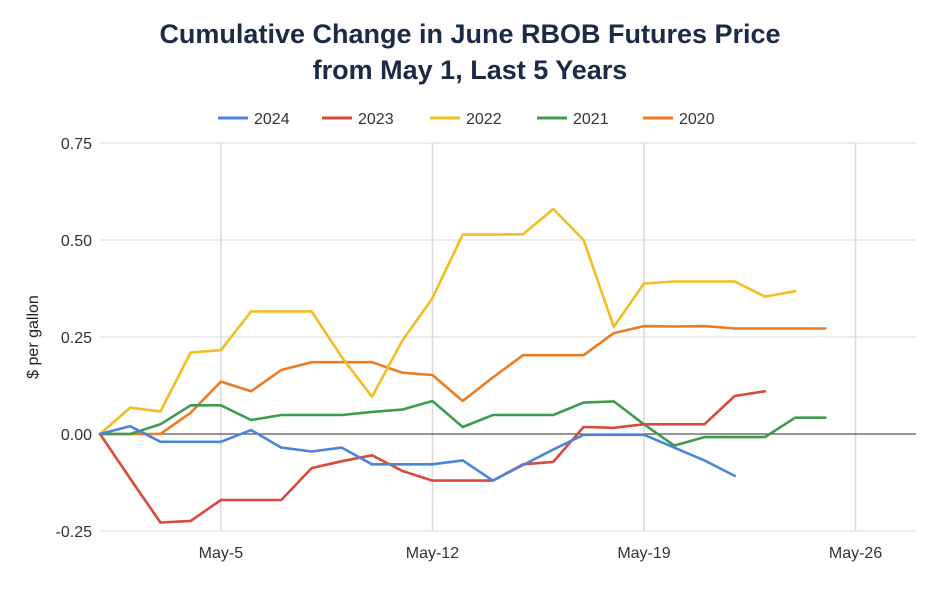  What do you see at coordinates (76, 338) in the screenshot?
I see `y-tick-label: 0.25` at bounding box center [76, 338].